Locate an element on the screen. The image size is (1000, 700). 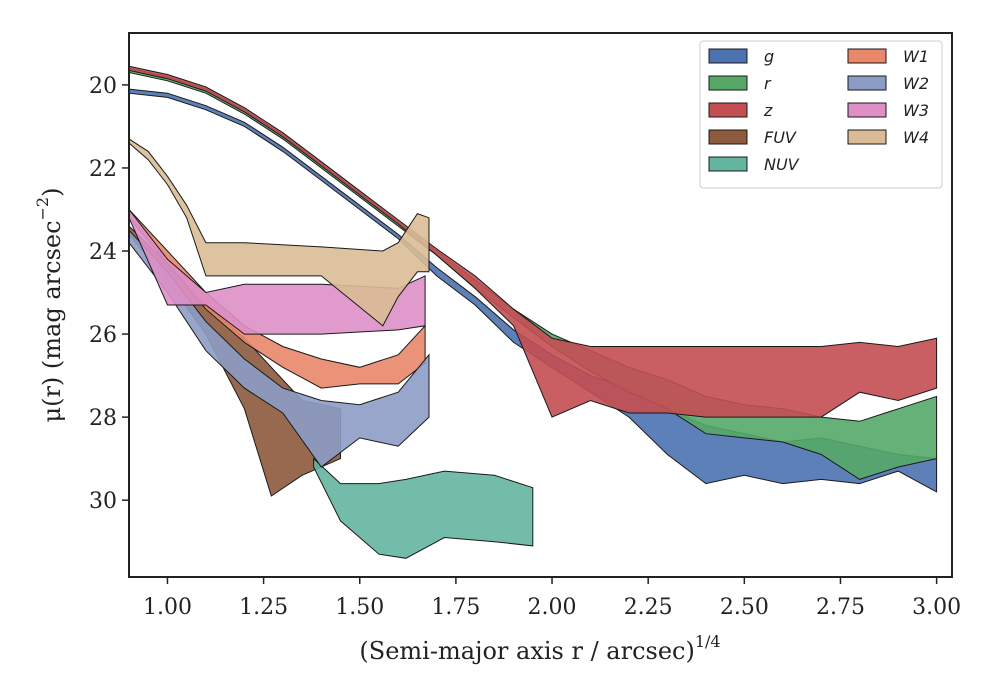
legend-swatch-r is located at coordinates (728, 83).